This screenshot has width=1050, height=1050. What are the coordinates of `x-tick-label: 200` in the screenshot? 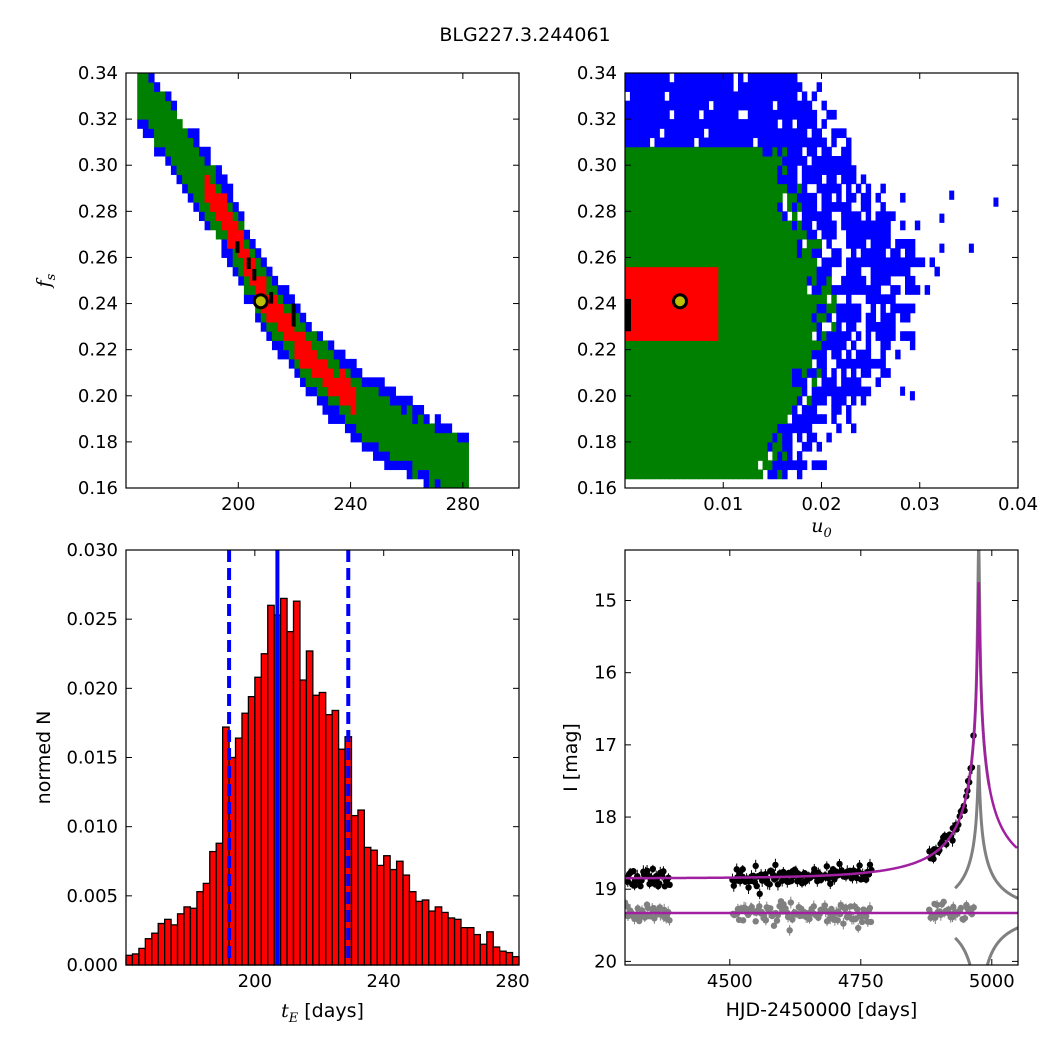 It's located at (238, 504).